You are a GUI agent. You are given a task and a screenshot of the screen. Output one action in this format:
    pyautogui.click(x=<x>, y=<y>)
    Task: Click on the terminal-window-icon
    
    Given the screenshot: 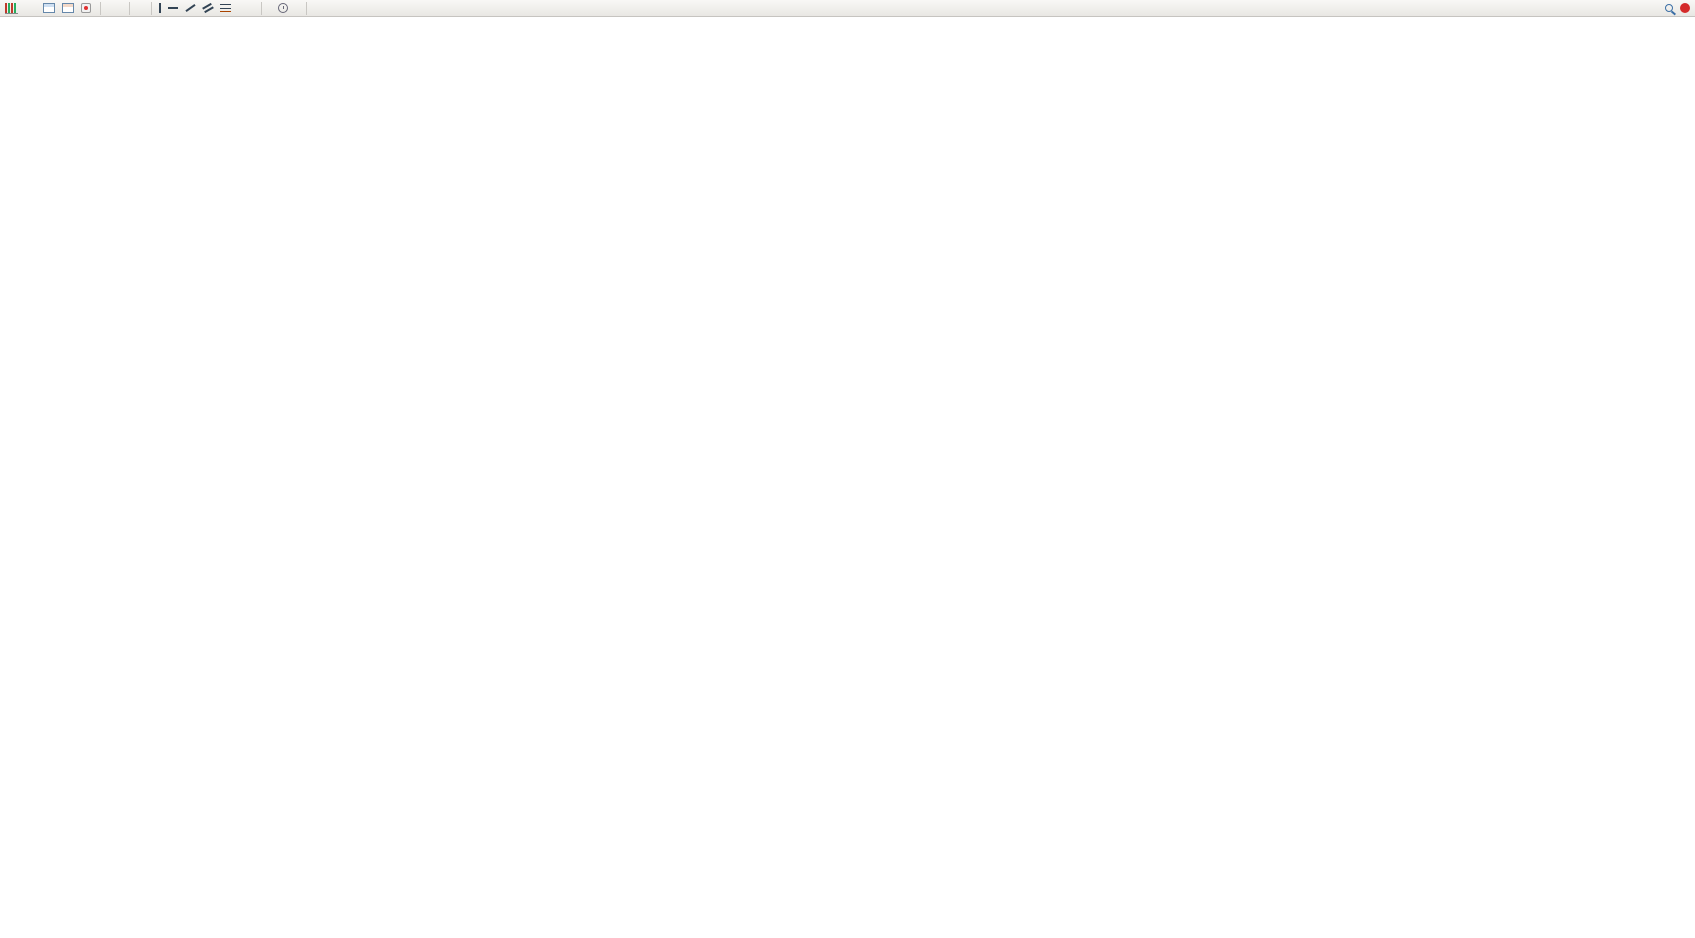 What is the action you would take?
    pyautogui.click(x=49, y=8)
    